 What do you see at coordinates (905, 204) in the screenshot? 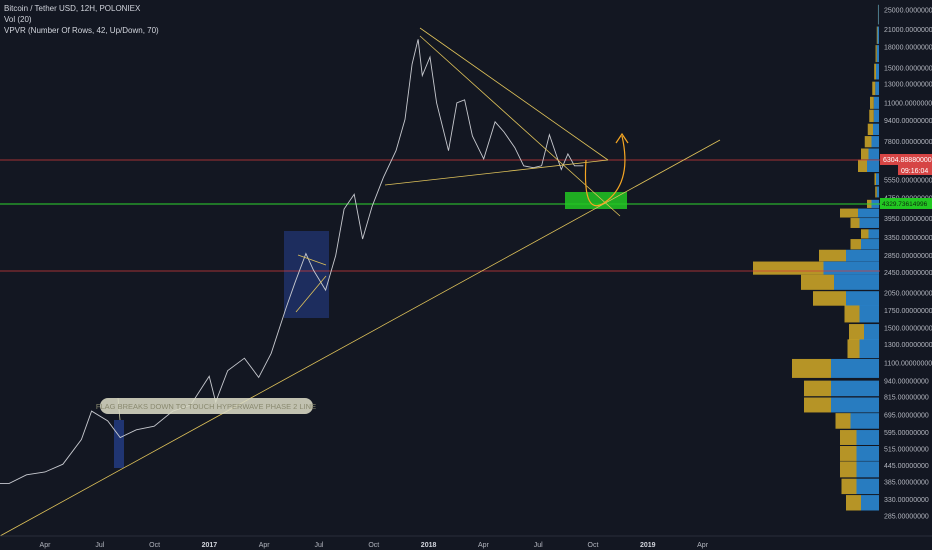
I see `green-level-label: 4329.73614996` at bounding box center [905, 204].